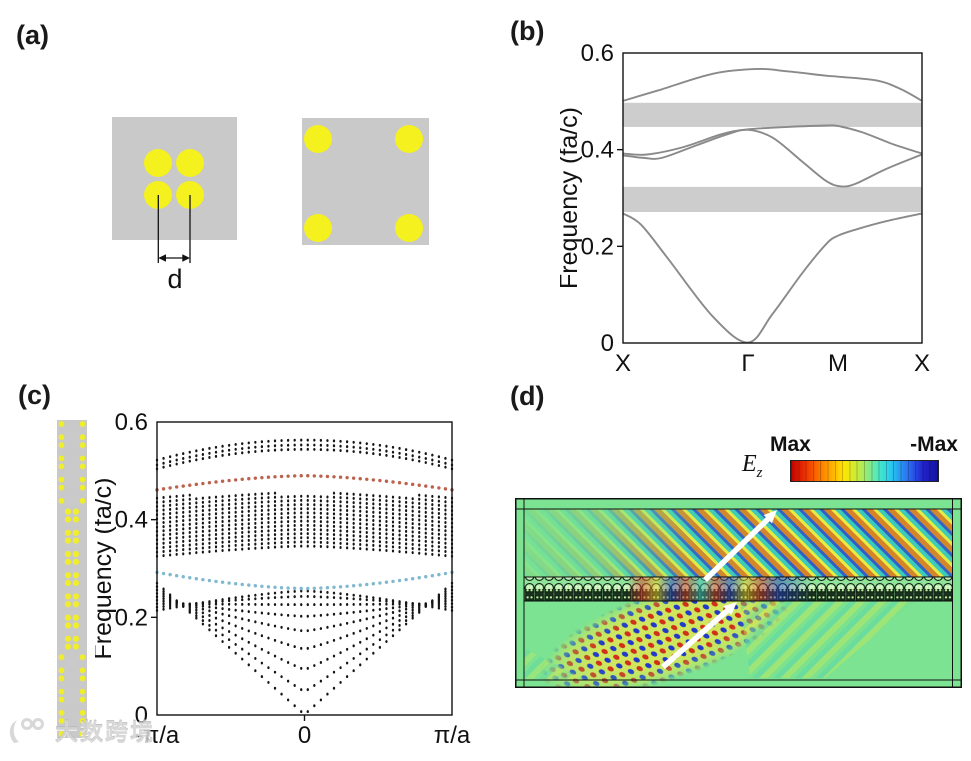  What do you see at coordinates (365, 181) in the screenshot?
I see `unit-cell-expanded` at bounding box center [365, 181].